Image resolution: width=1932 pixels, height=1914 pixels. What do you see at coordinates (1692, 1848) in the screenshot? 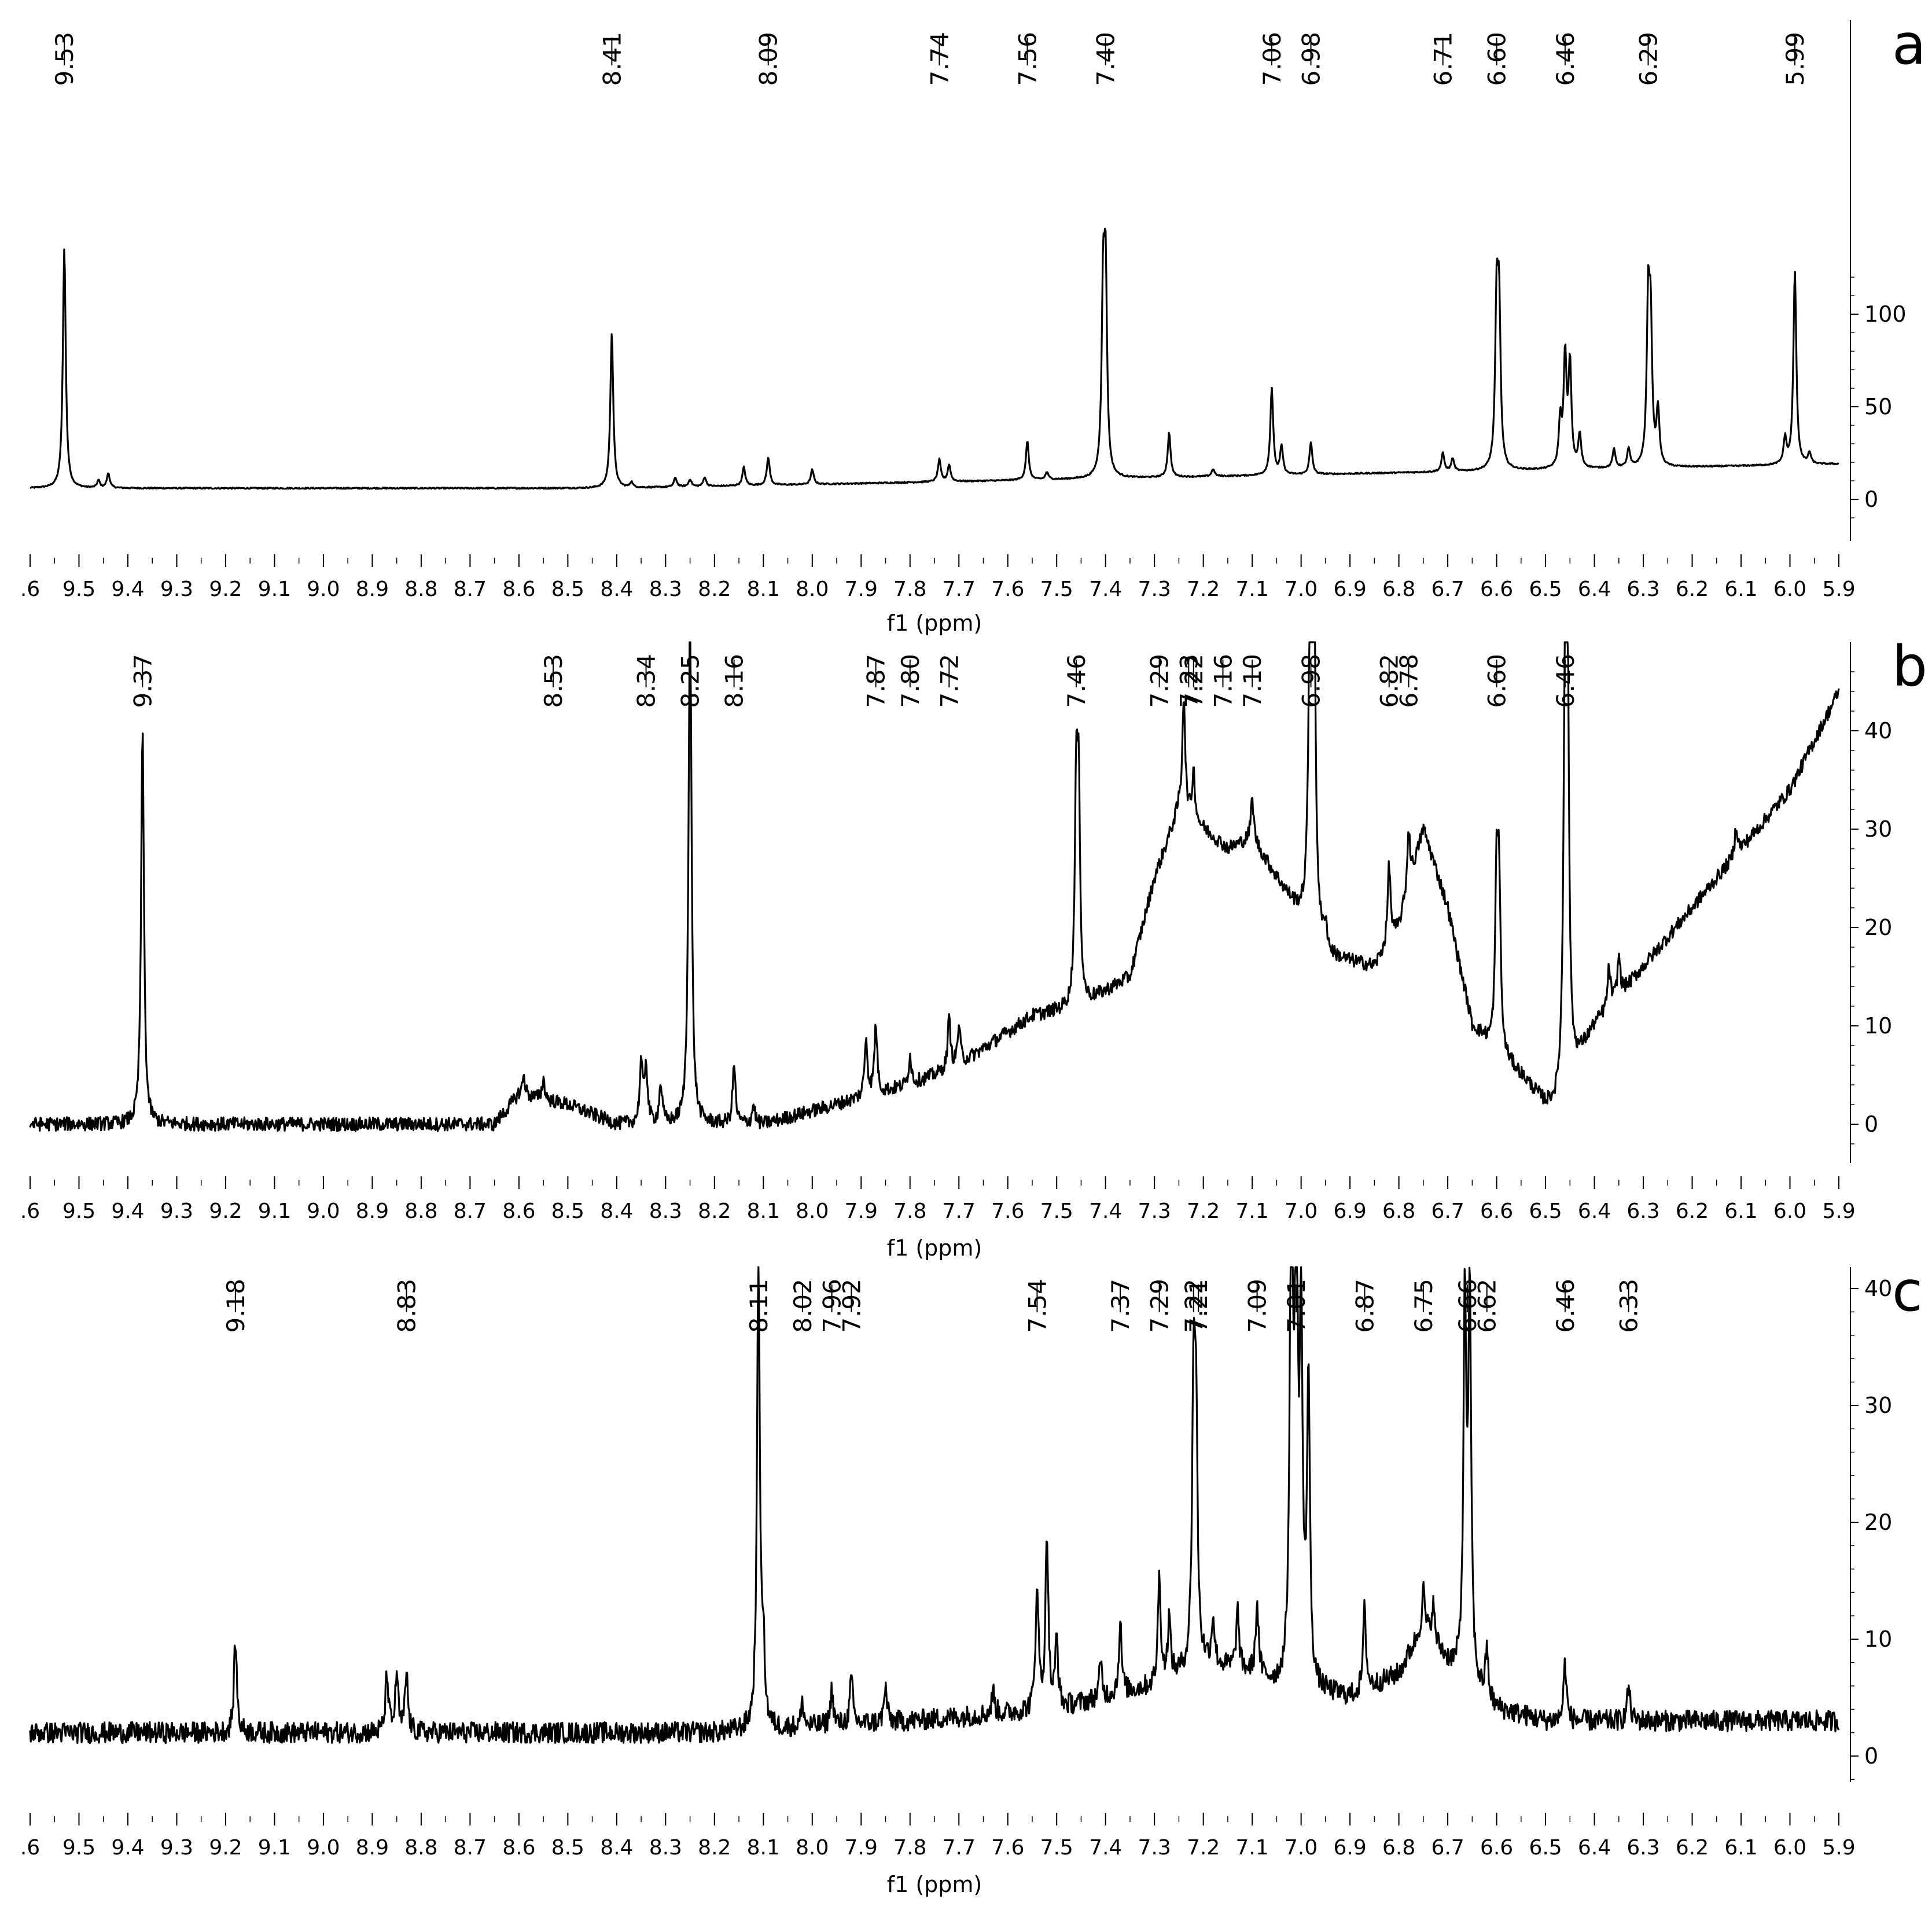
I see `x-tick-label: 6.2` at bounding box center [1692, 1848].